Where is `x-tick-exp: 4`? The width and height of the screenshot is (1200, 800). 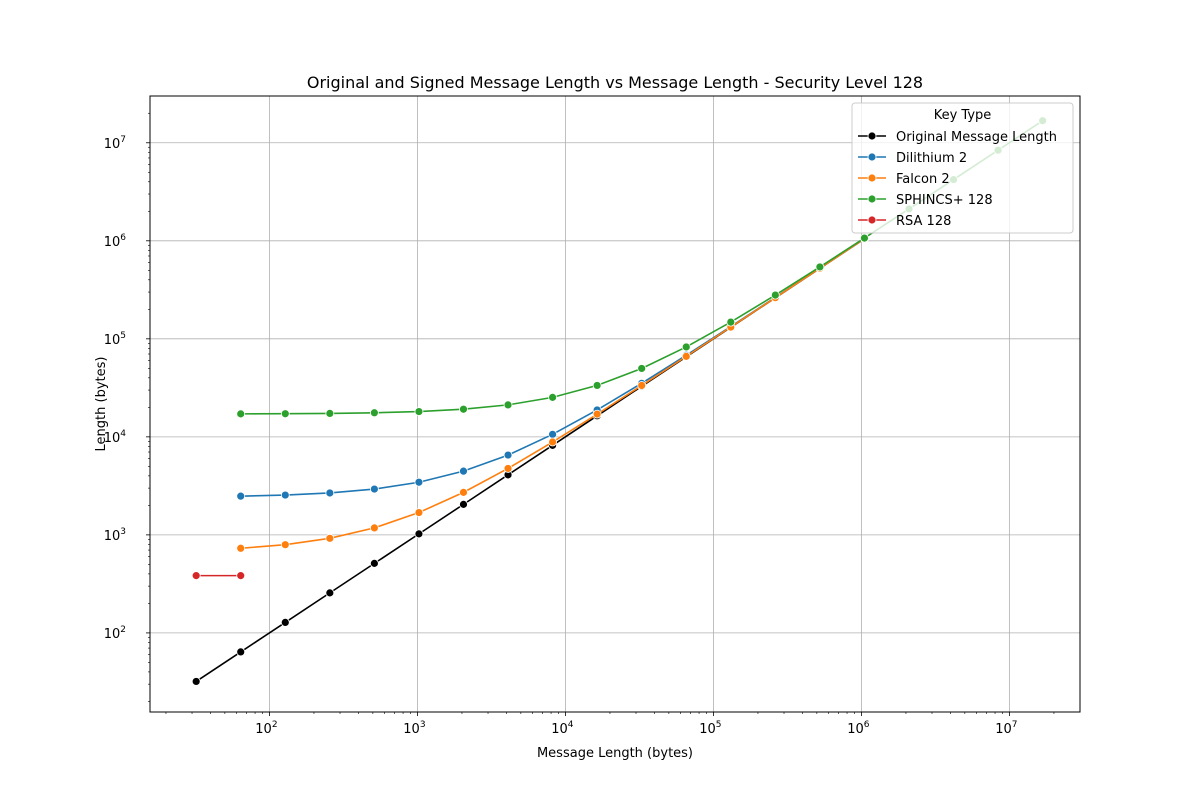
x-tick-exp: 4 is located at coordinates (571, 725).